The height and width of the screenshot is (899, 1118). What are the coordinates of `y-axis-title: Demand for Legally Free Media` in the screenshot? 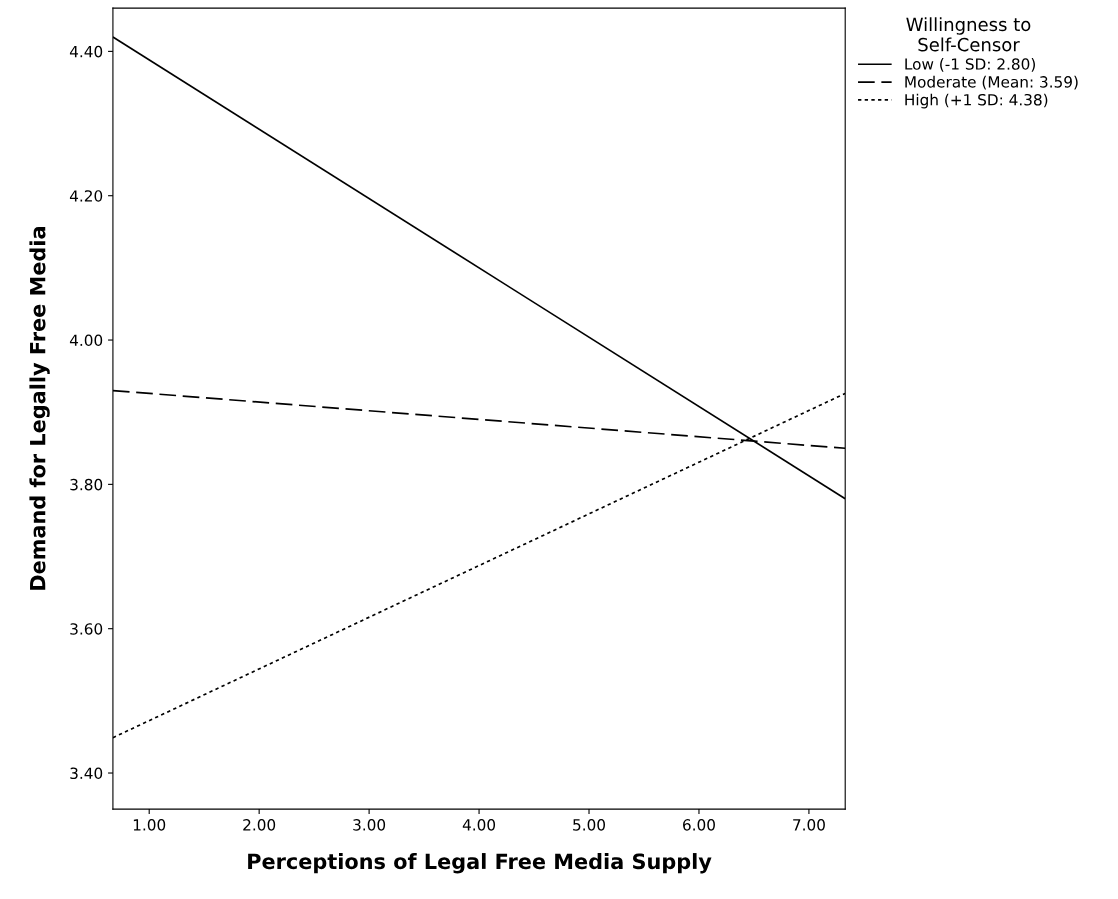 It's located at (39, 408).